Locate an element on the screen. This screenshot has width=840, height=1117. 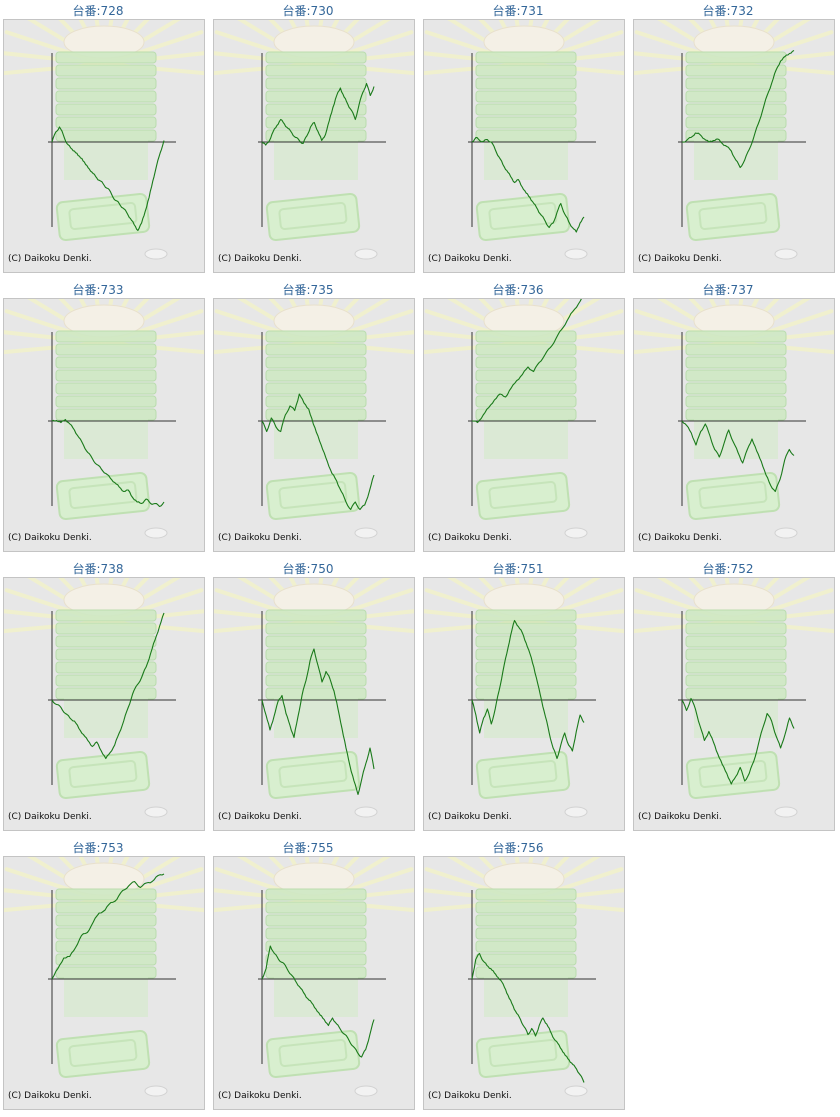
chart-cell: 台番:751 (C) Daikoku Denki. is located at coordinates (525, 697).